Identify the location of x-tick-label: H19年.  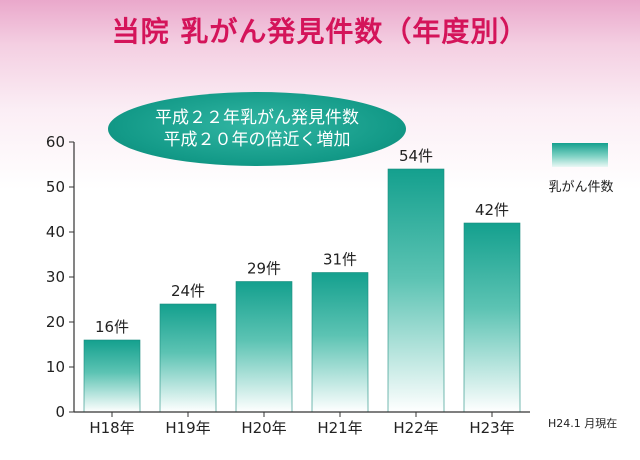
(187, 428).